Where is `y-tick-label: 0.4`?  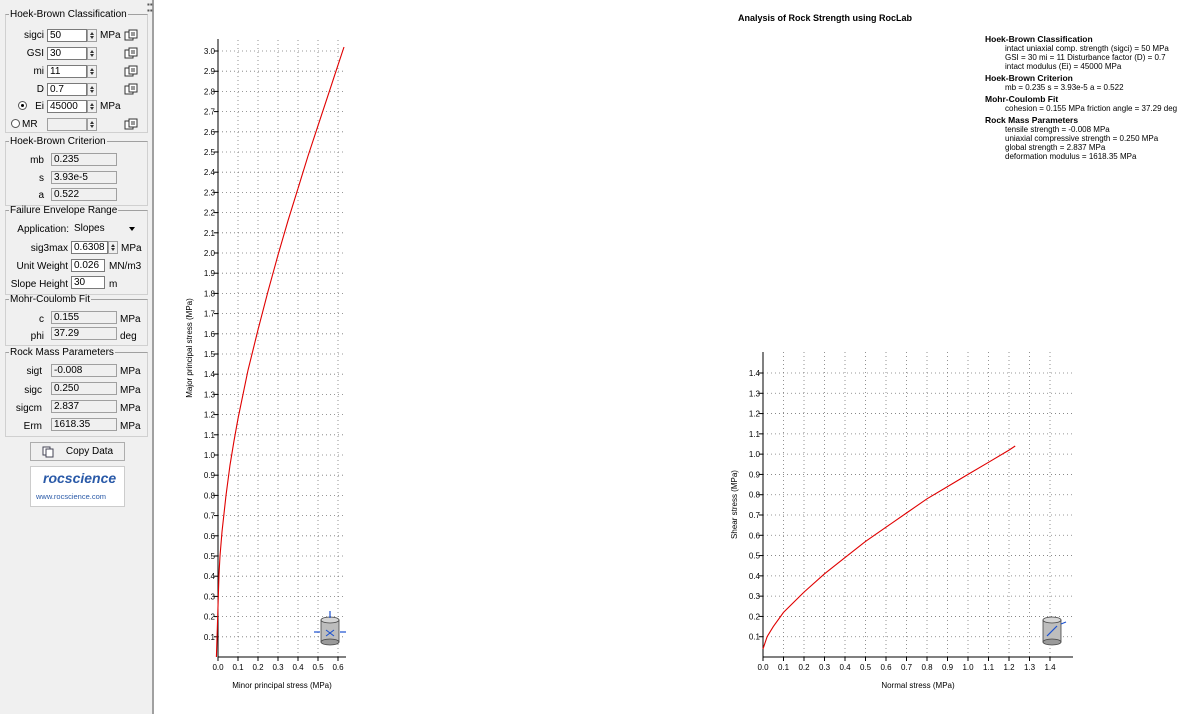
y-tick-label: 0.4 is located at coordinates (755, 576).